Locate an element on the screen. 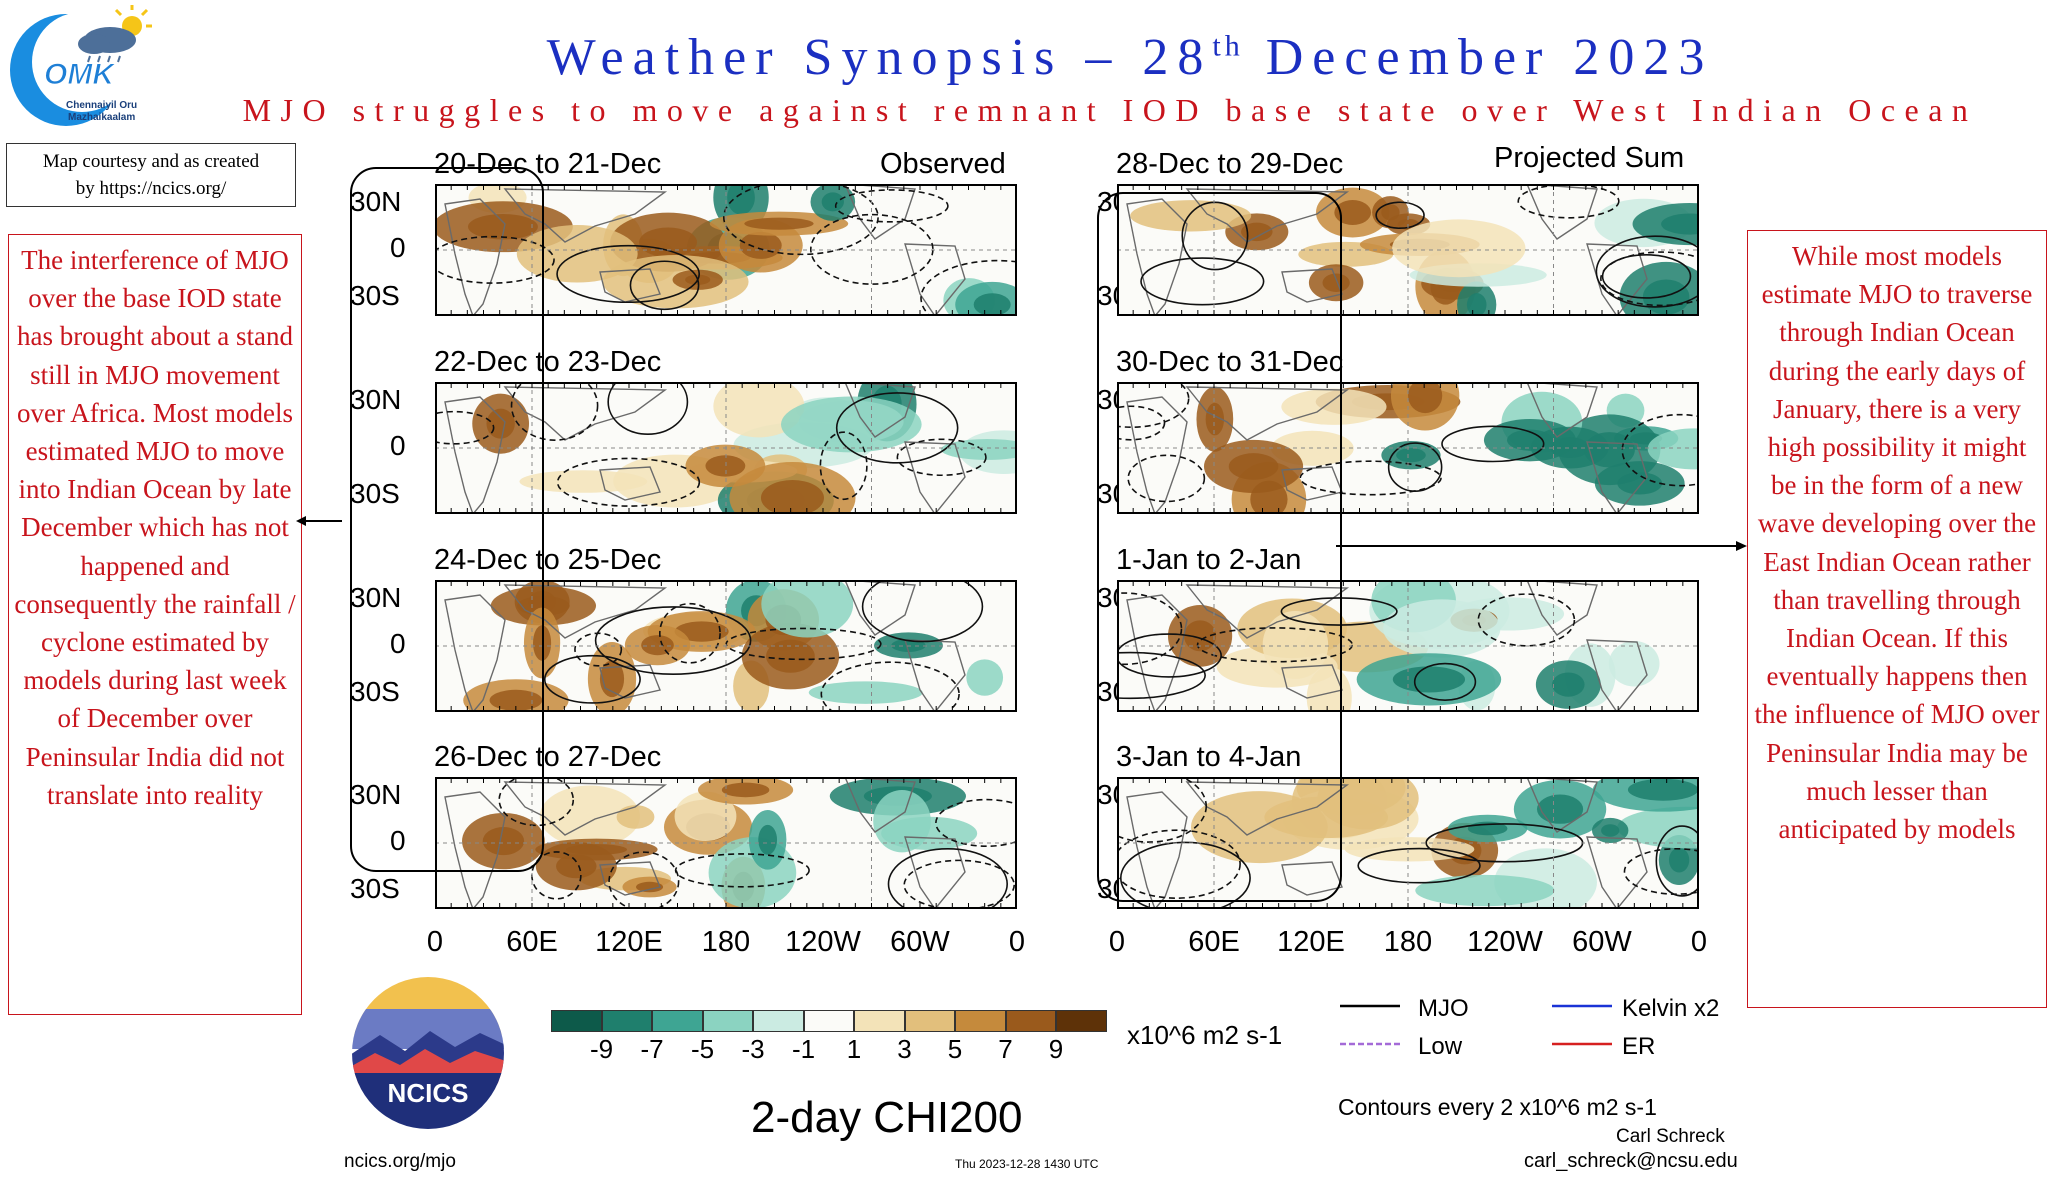 The width and height of the screenshot is (2048, 1179). lon-label-obs-3: 120E is located at coordinates (629, 942).